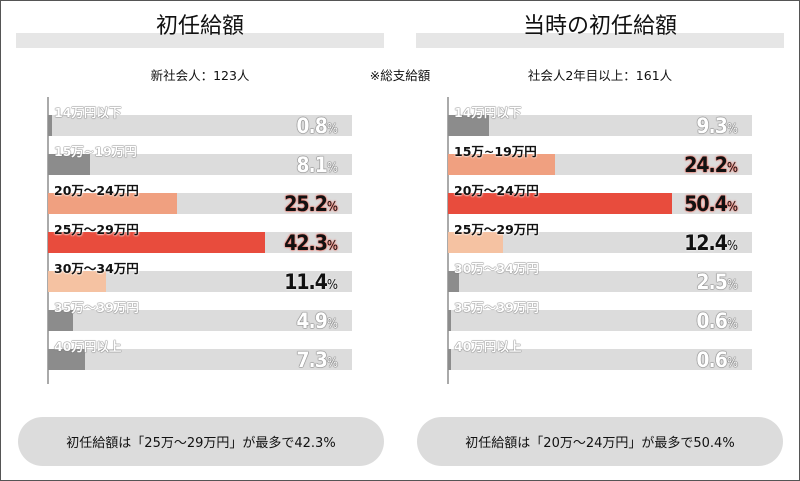 This screenshot has width=800, height=481. I want to click on chart-subtitle: 社会人2年目以上：161人, so click(600, 75).